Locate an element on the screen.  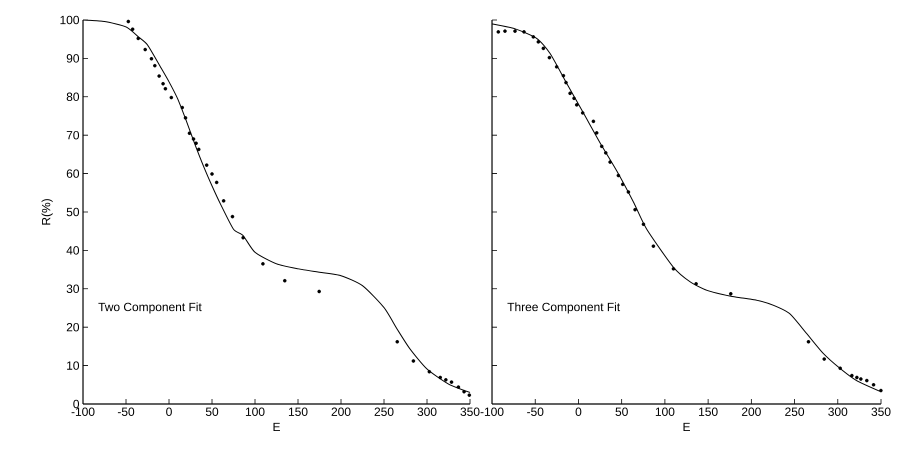
annotation: Two Component Fit is located at coordinates (150, 308).